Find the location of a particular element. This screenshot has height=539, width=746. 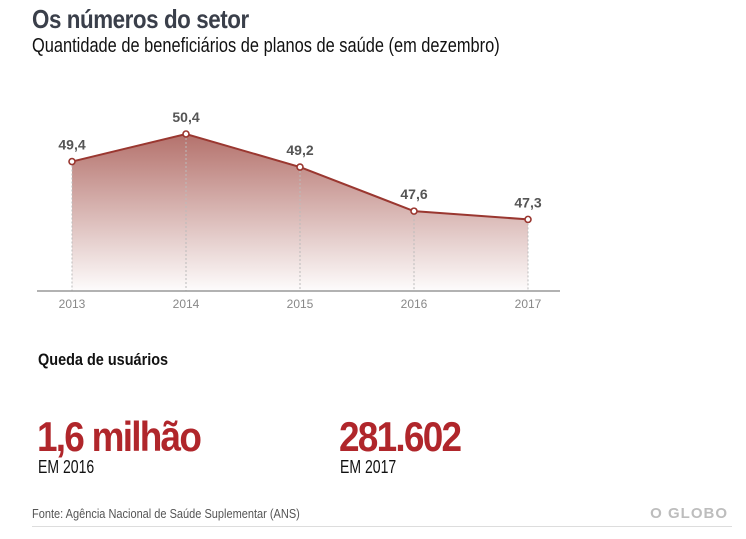

x-tick-label: 2017 is located at coordinates (528, 304).